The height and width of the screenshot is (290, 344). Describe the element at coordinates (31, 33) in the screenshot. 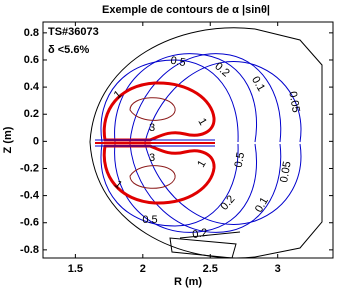

I see `y-tick-label: 0.8` at that location.